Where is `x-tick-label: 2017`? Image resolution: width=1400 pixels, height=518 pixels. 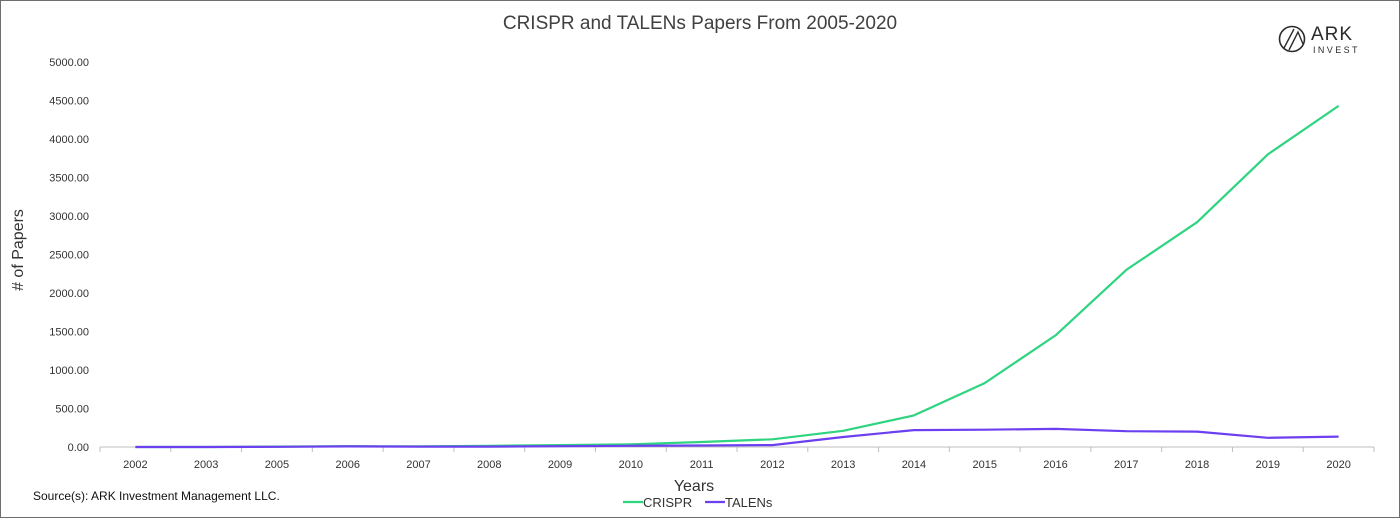
x-tick-label: 2017 is located at coordinates (1126, 465).